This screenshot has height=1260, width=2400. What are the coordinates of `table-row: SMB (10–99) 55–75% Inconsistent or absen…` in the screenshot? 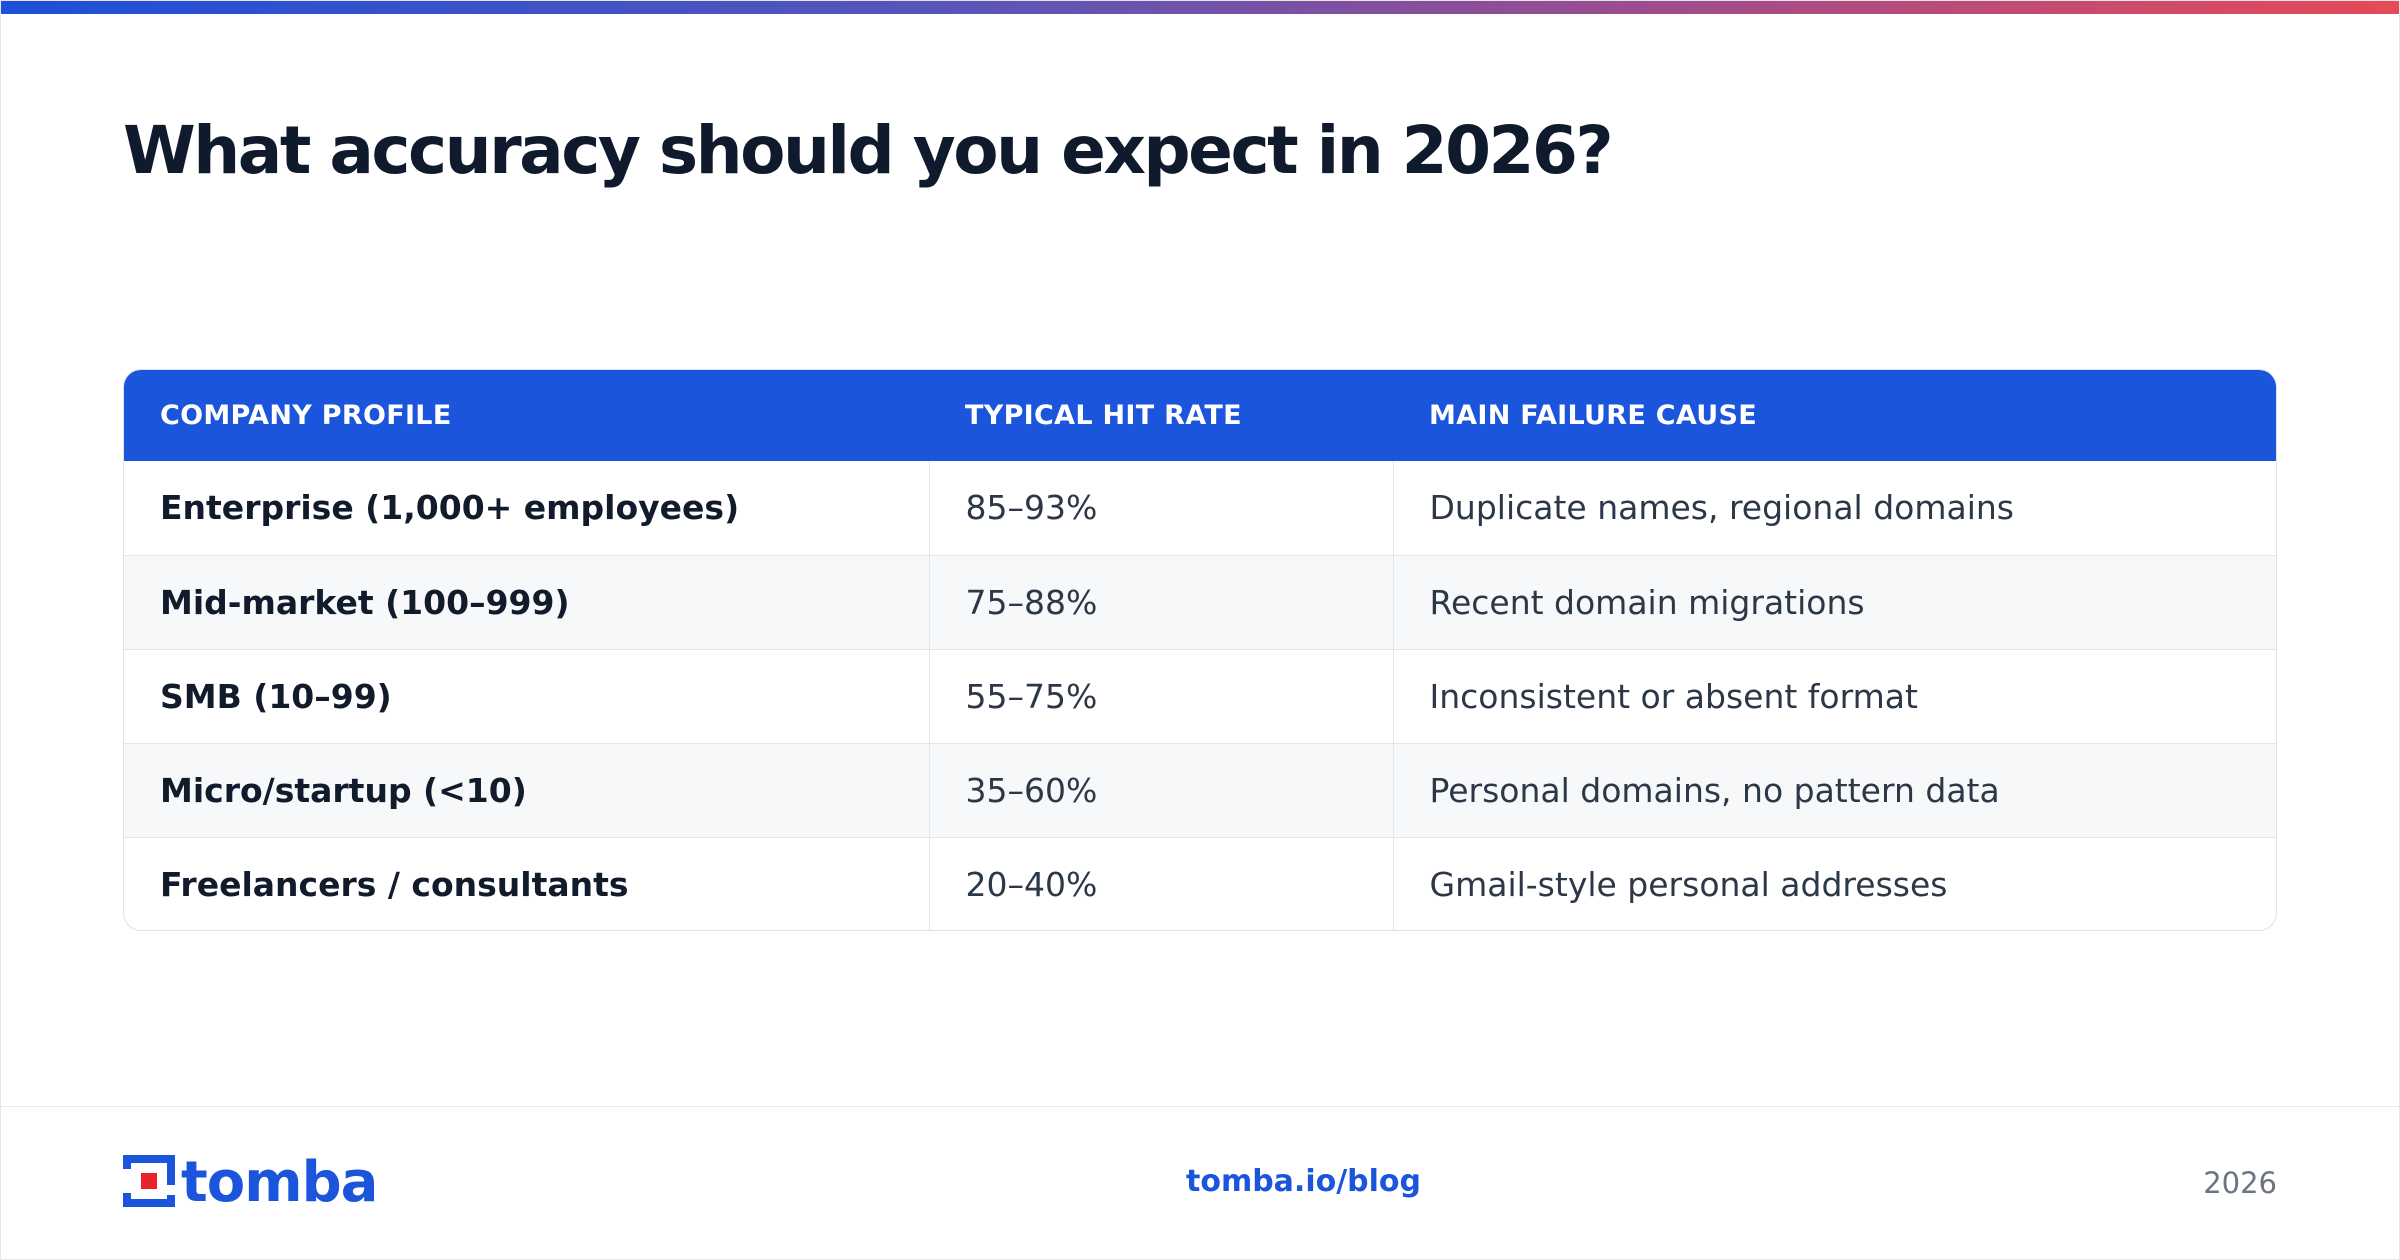 It's located at (1200, 695).